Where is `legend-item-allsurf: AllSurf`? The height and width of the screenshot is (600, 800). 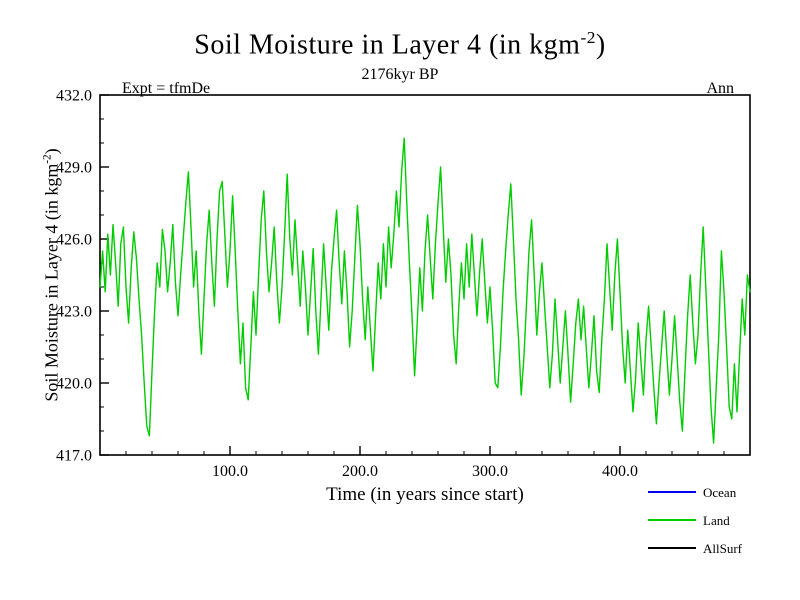 legend-item-allsurf: AllSurf is located at coordinates (718, 548).